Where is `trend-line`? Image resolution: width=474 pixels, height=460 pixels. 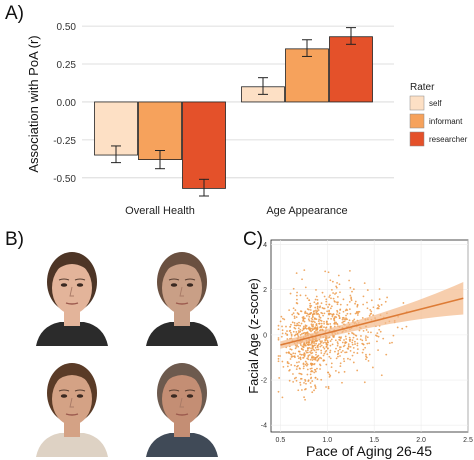
trend-line is located at coordinates (372, 321).